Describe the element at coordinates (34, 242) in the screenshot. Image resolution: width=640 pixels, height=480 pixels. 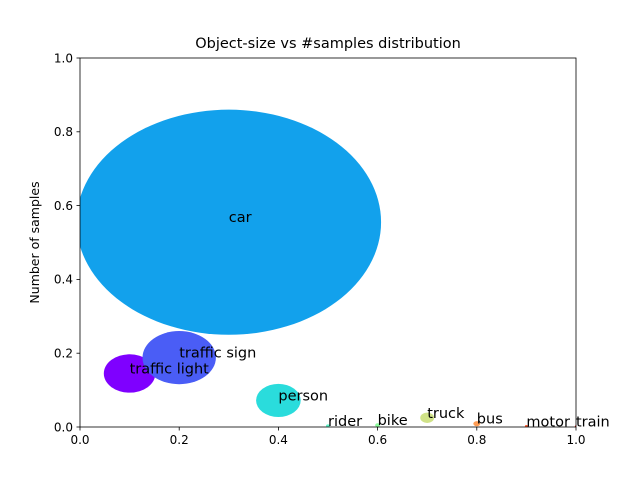
I see `y-axis-label: Number of samples` at that location.